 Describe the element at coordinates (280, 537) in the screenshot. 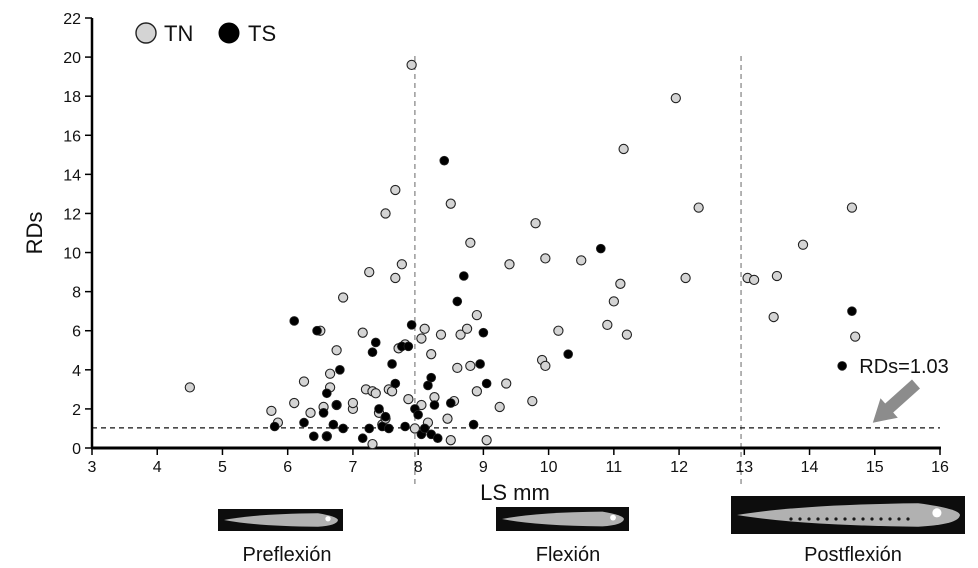

I see `preflexion-larva: Preflexión` at that location.